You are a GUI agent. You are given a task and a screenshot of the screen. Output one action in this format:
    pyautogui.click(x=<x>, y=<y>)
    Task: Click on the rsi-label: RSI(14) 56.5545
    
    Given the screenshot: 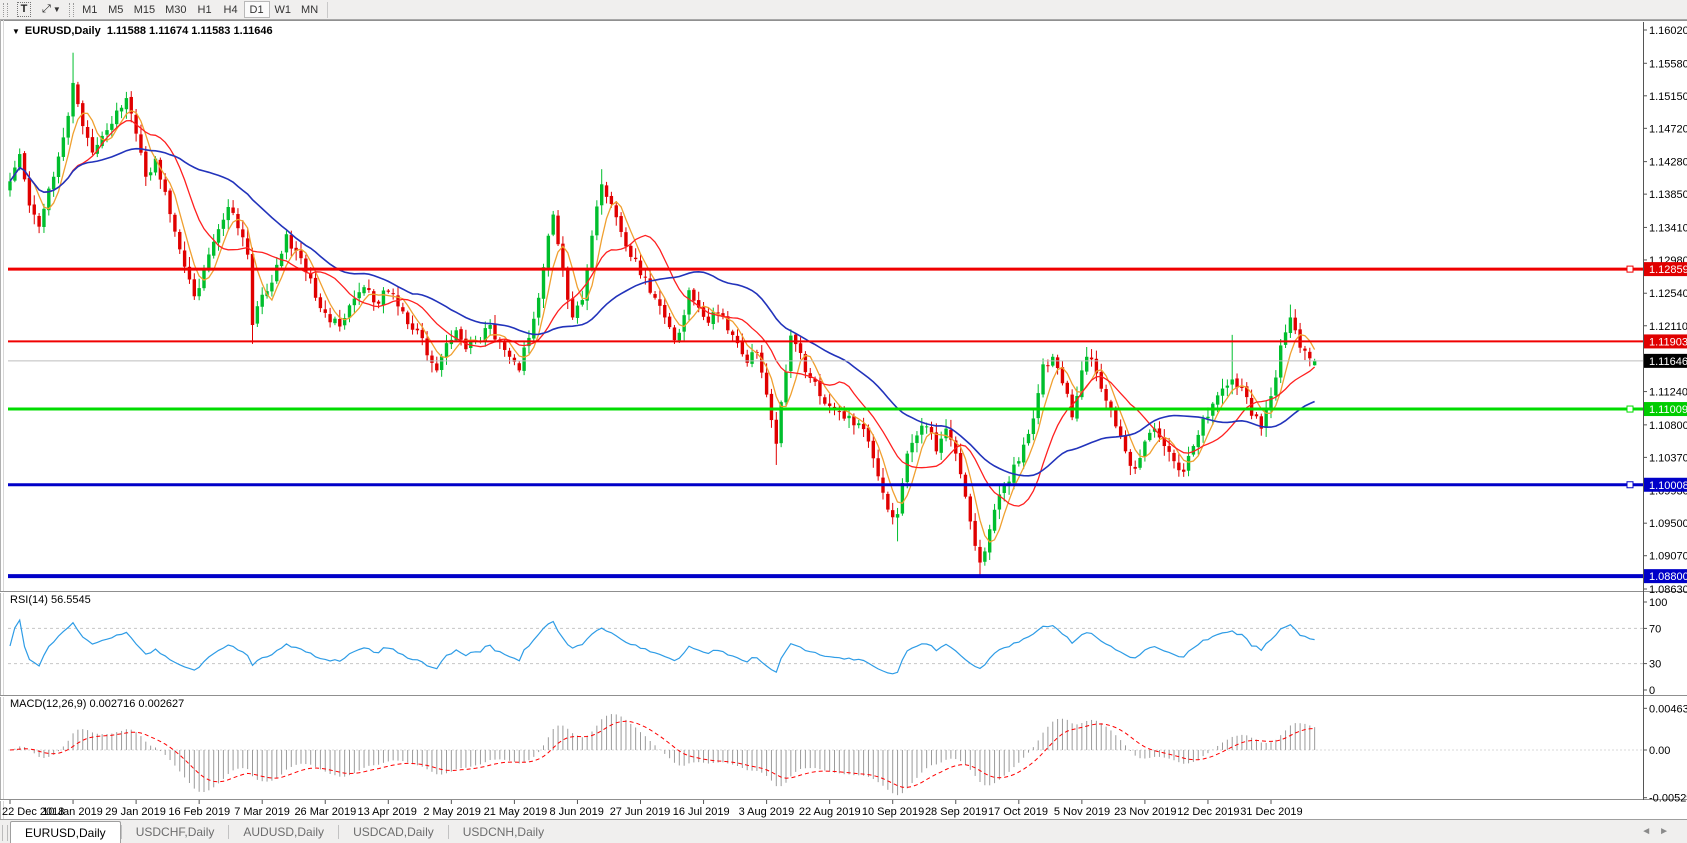 What is the action you would take?
    pyautogui.click(x=50, y=600)
    